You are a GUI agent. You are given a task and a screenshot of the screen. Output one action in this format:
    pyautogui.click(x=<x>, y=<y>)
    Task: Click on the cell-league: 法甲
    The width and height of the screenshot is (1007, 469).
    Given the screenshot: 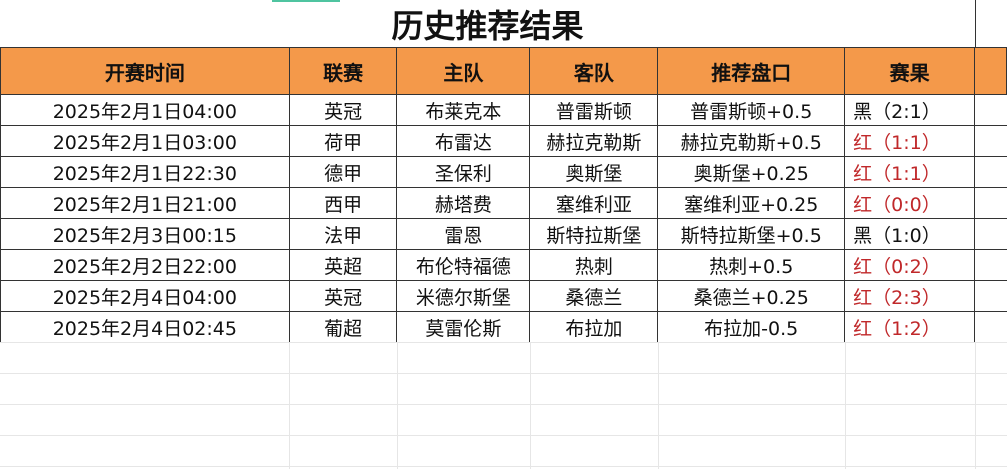 What is the action you would take?
    pyautogui.click(x=343, y=234)
    